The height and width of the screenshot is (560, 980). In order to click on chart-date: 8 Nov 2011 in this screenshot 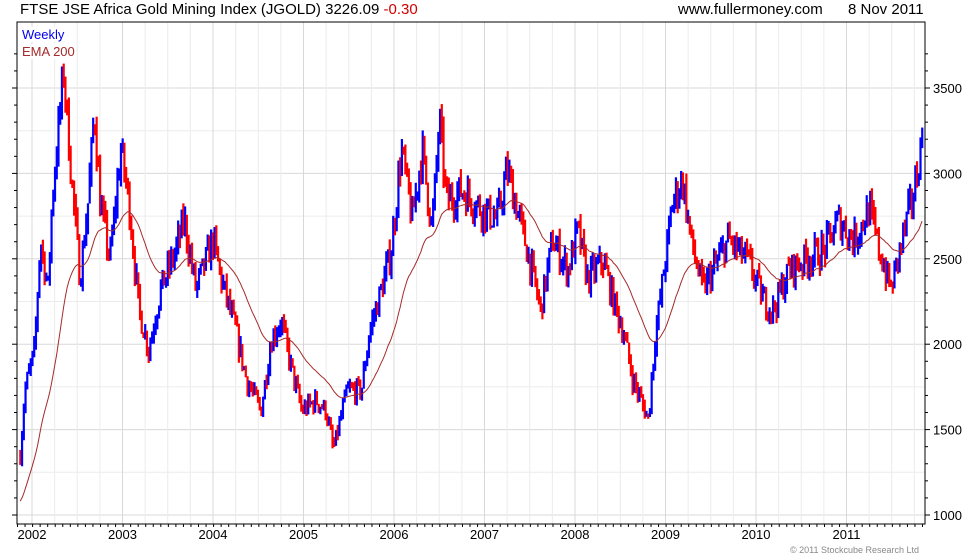, I will do `click(886, 9)`.